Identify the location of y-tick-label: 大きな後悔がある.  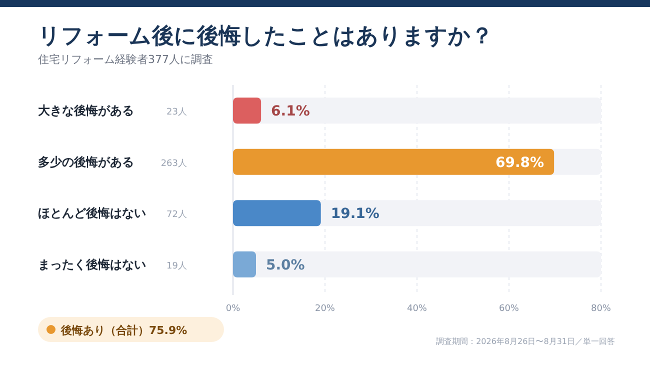
(86, 111).